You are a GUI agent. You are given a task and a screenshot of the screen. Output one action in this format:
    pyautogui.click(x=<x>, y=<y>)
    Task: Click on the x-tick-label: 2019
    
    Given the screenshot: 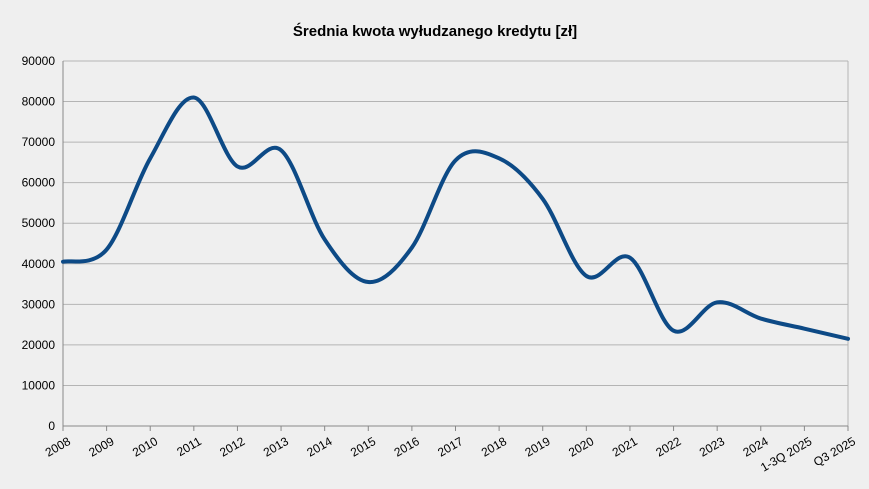 What is the action you would take?
    pyautogui.click(x=537, y=447)
    